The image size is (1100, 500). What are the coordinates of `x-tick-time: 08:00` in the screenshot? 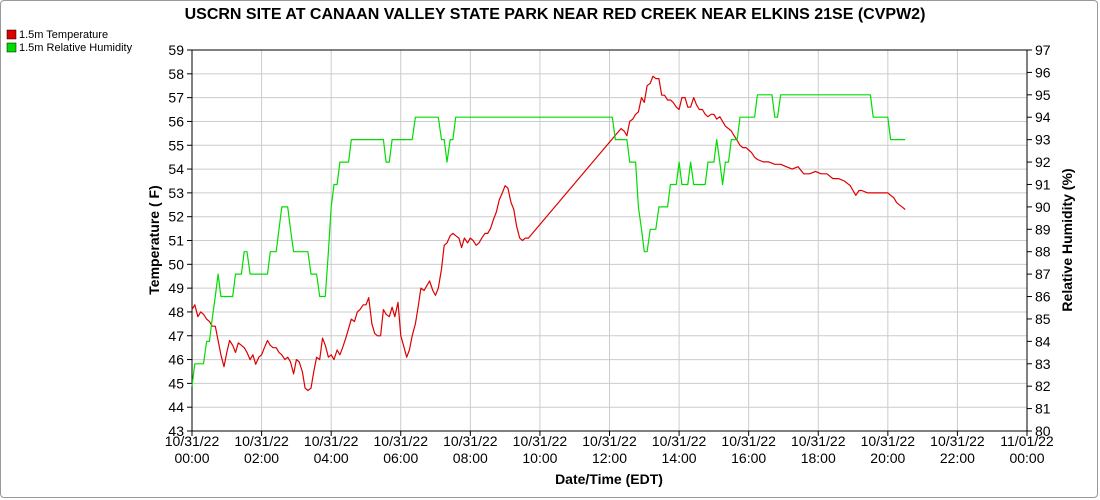 It's located at (470, 458).